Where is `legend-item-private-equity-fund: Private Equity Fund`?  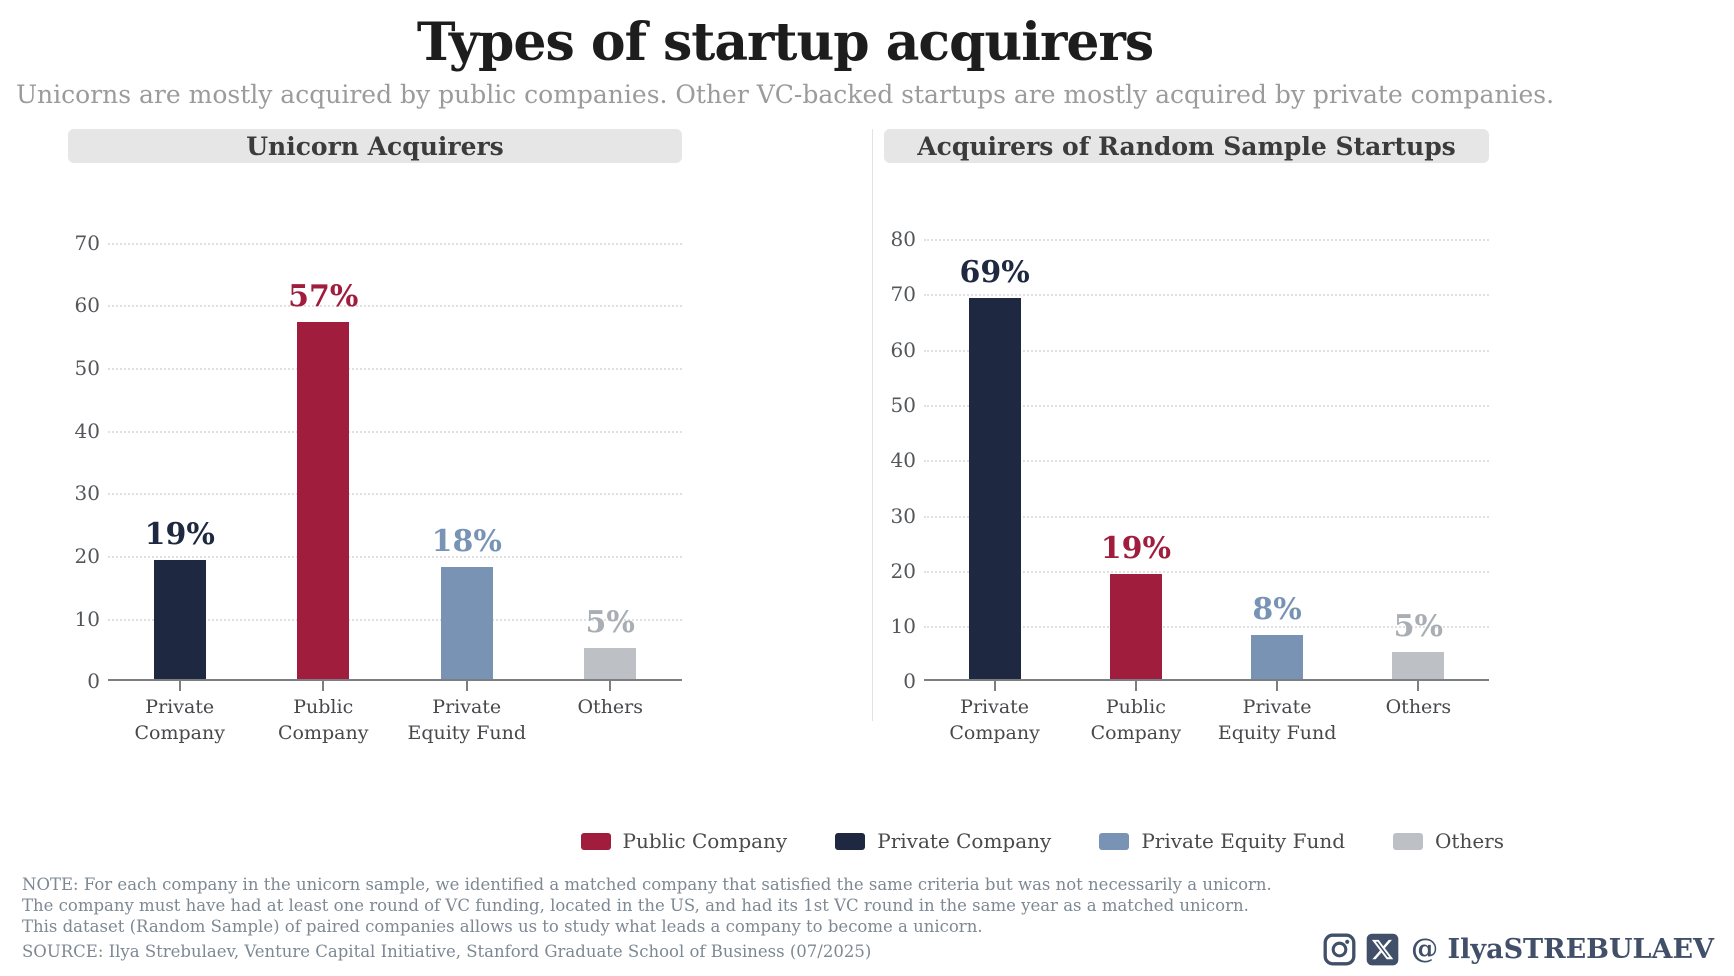
legend-item-private-equity-fund: Private Equity Fund is located at coordinates (1222, 841).